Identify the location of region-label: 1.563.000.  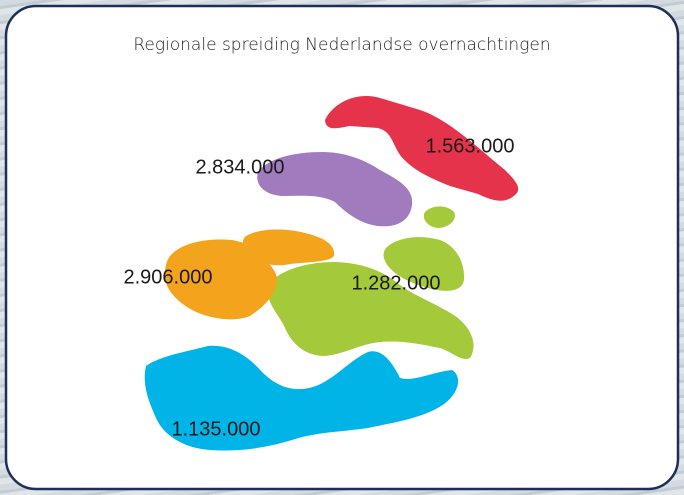
(470, 146).